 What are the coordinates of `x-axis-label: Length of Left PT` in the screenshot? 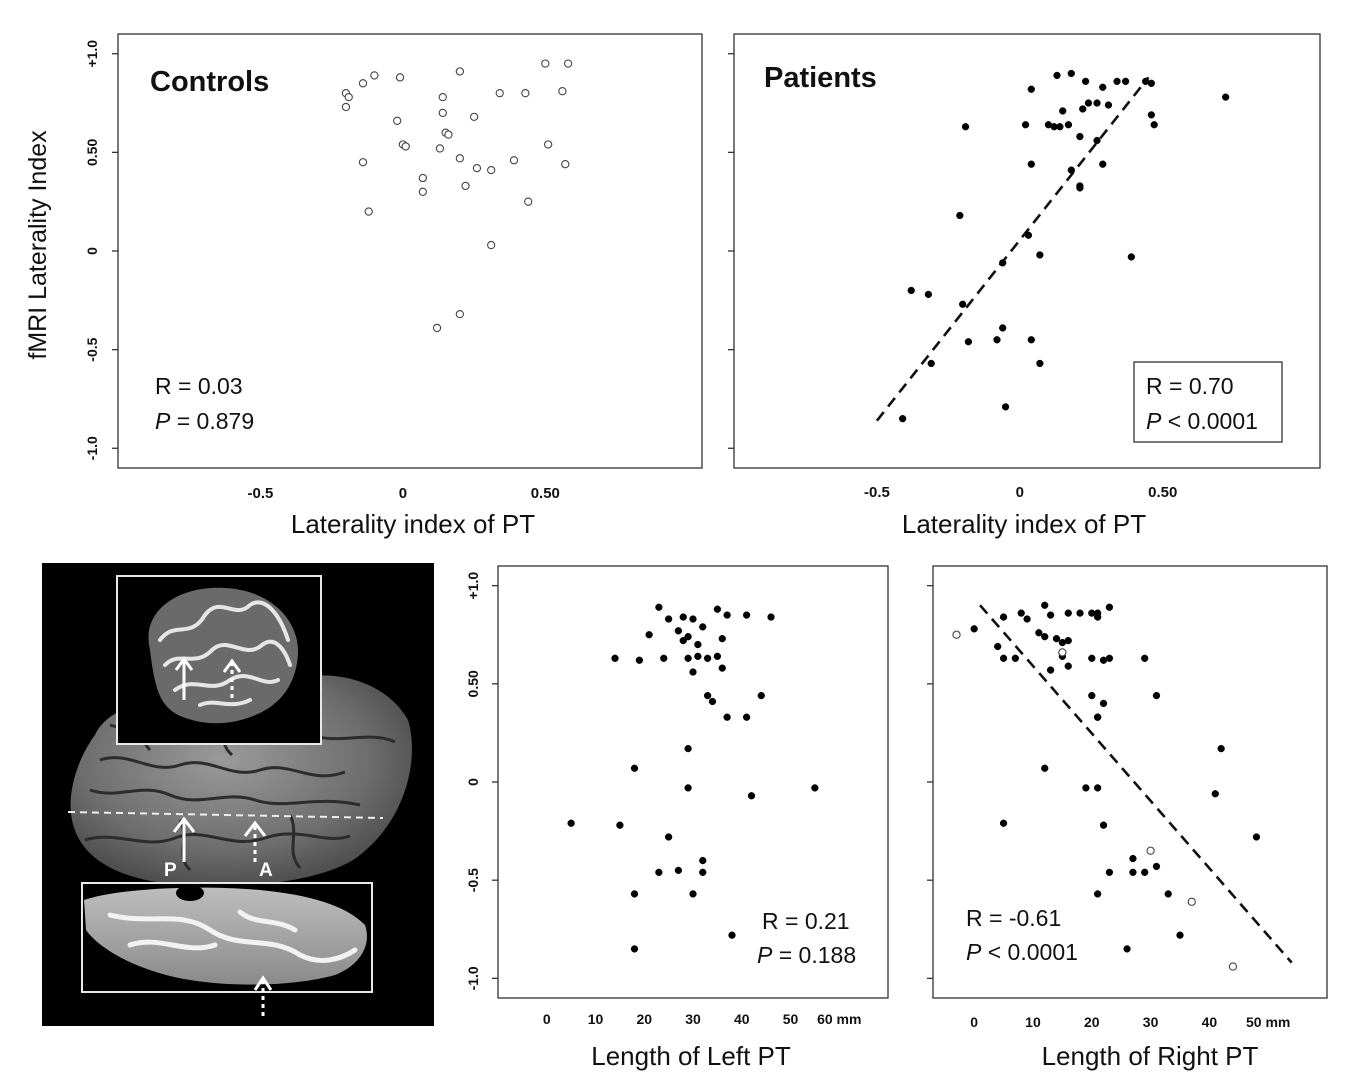 It's located at (691, 1056).